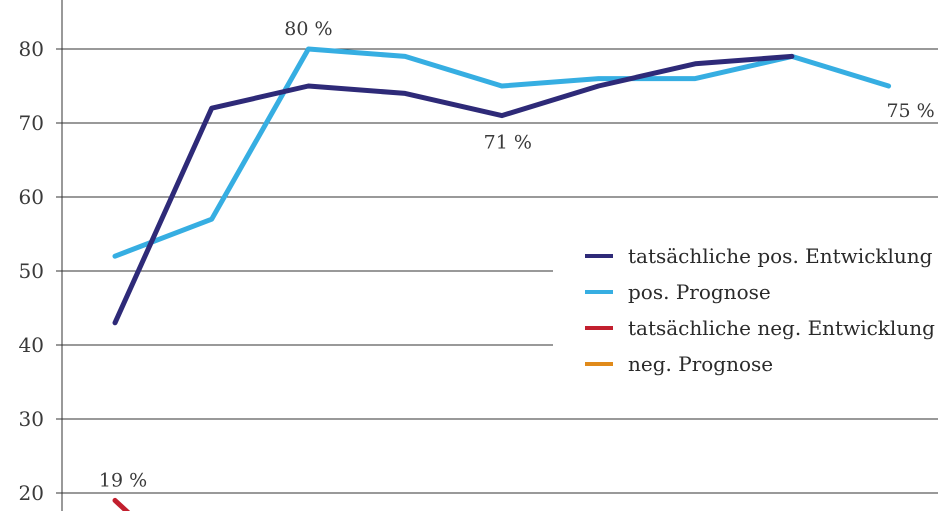 This screenshot has width=950, height=511. Describe the element at coordinates (780, 256) in the screenshot. I see `legend-label: tatsächliche pos. Entwicklung` at that location.